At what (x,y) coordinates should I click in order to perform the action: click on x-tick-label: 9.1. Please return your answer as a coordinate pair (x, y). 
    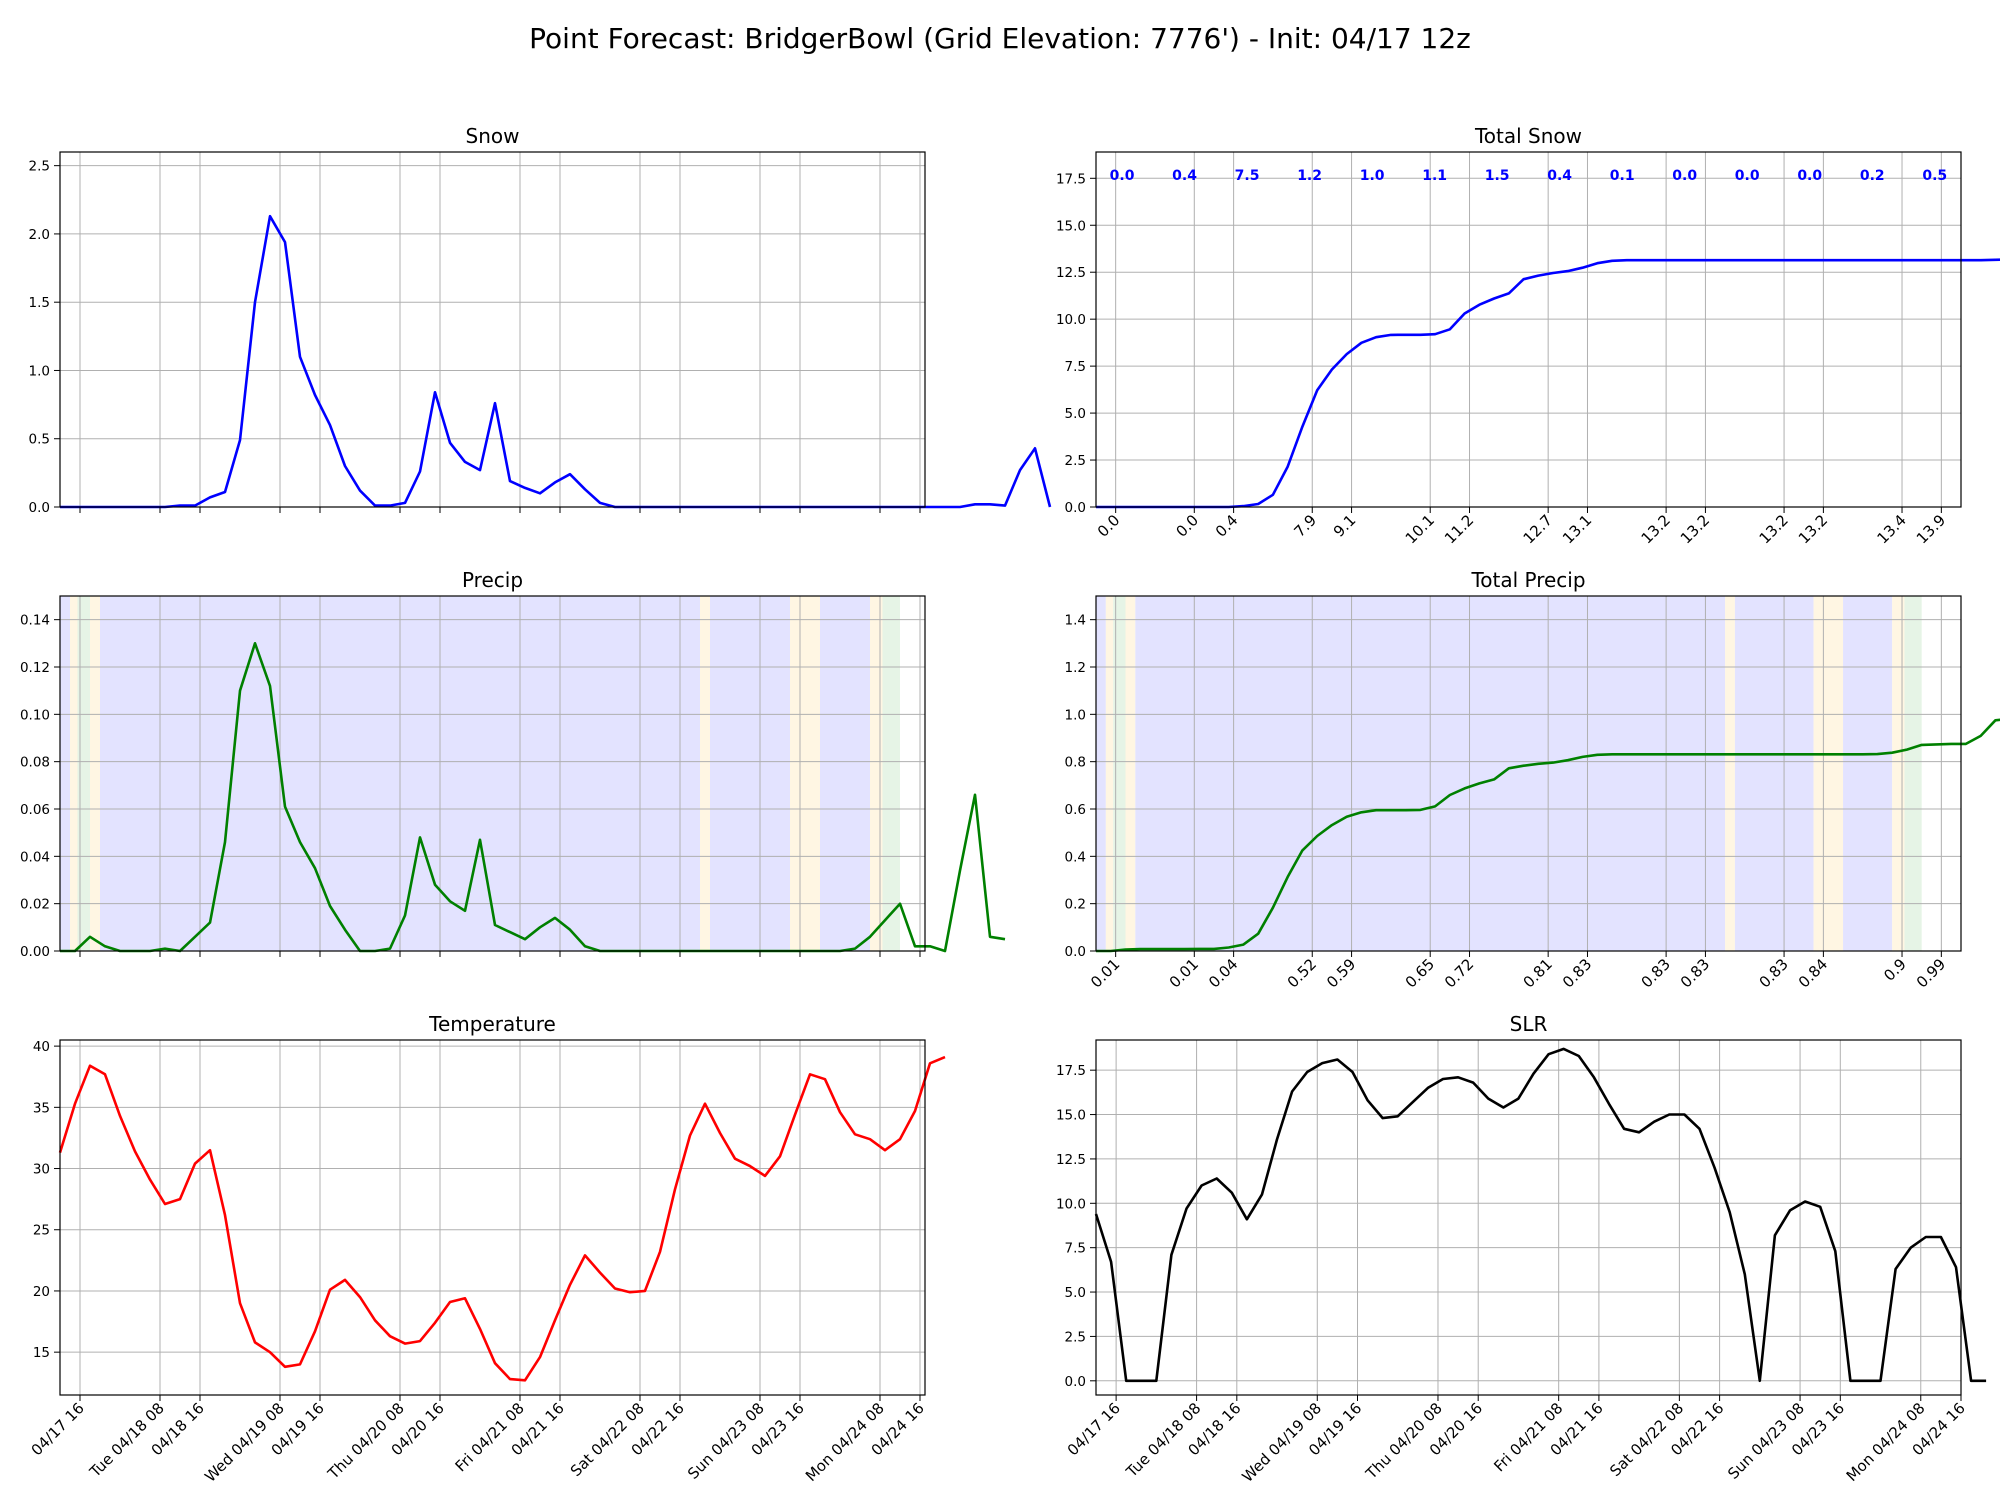
    Looking at the image, I should click on (1345, 526).